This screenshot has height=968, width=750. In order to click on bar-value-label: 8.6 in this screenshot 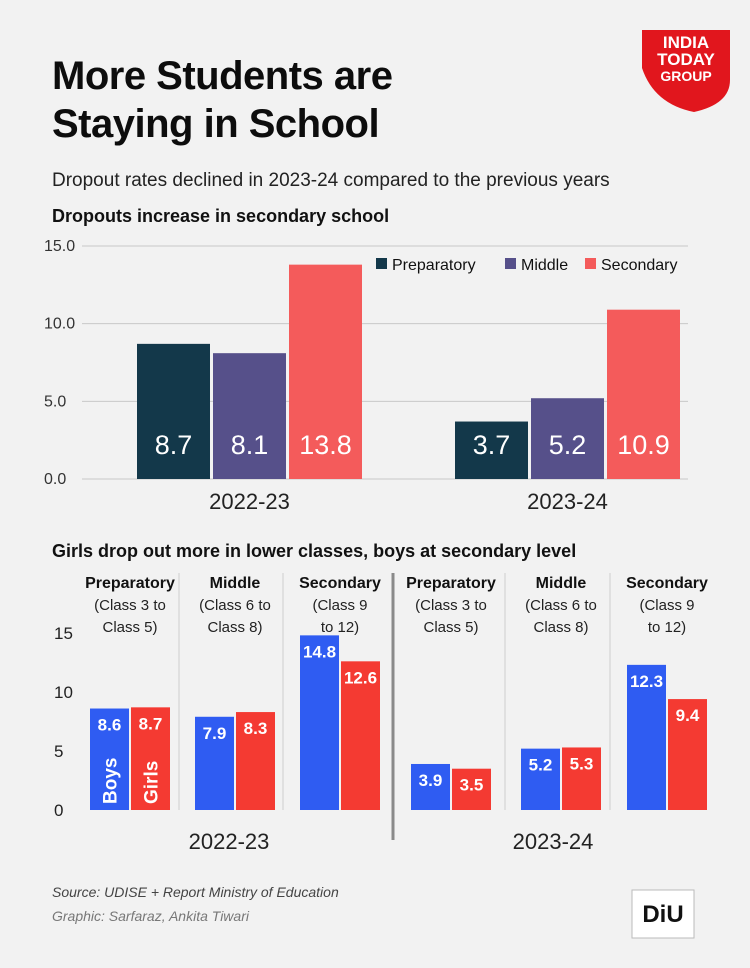, I will do `click(110, 725)`.